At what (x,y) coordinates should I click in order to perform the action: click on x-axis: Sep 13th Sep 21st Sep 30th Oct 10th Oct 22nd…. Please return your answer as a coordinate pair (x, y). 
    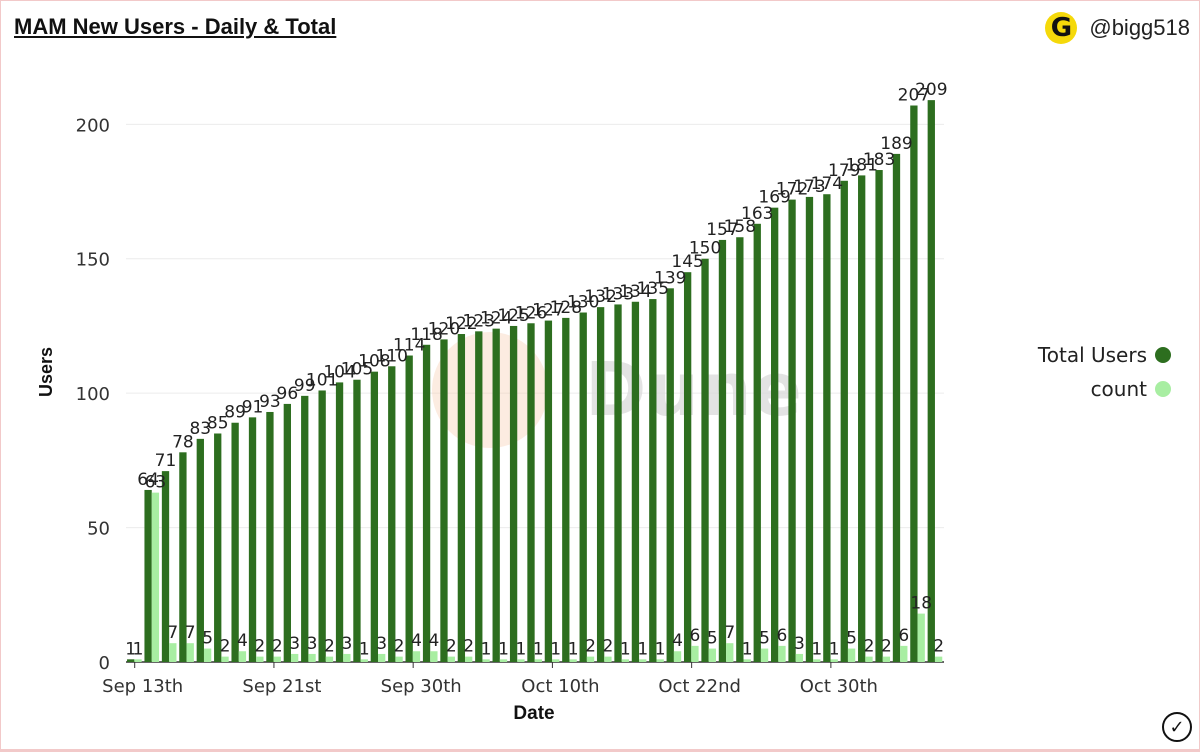
    Looking at the image, I should click on (490, 679).